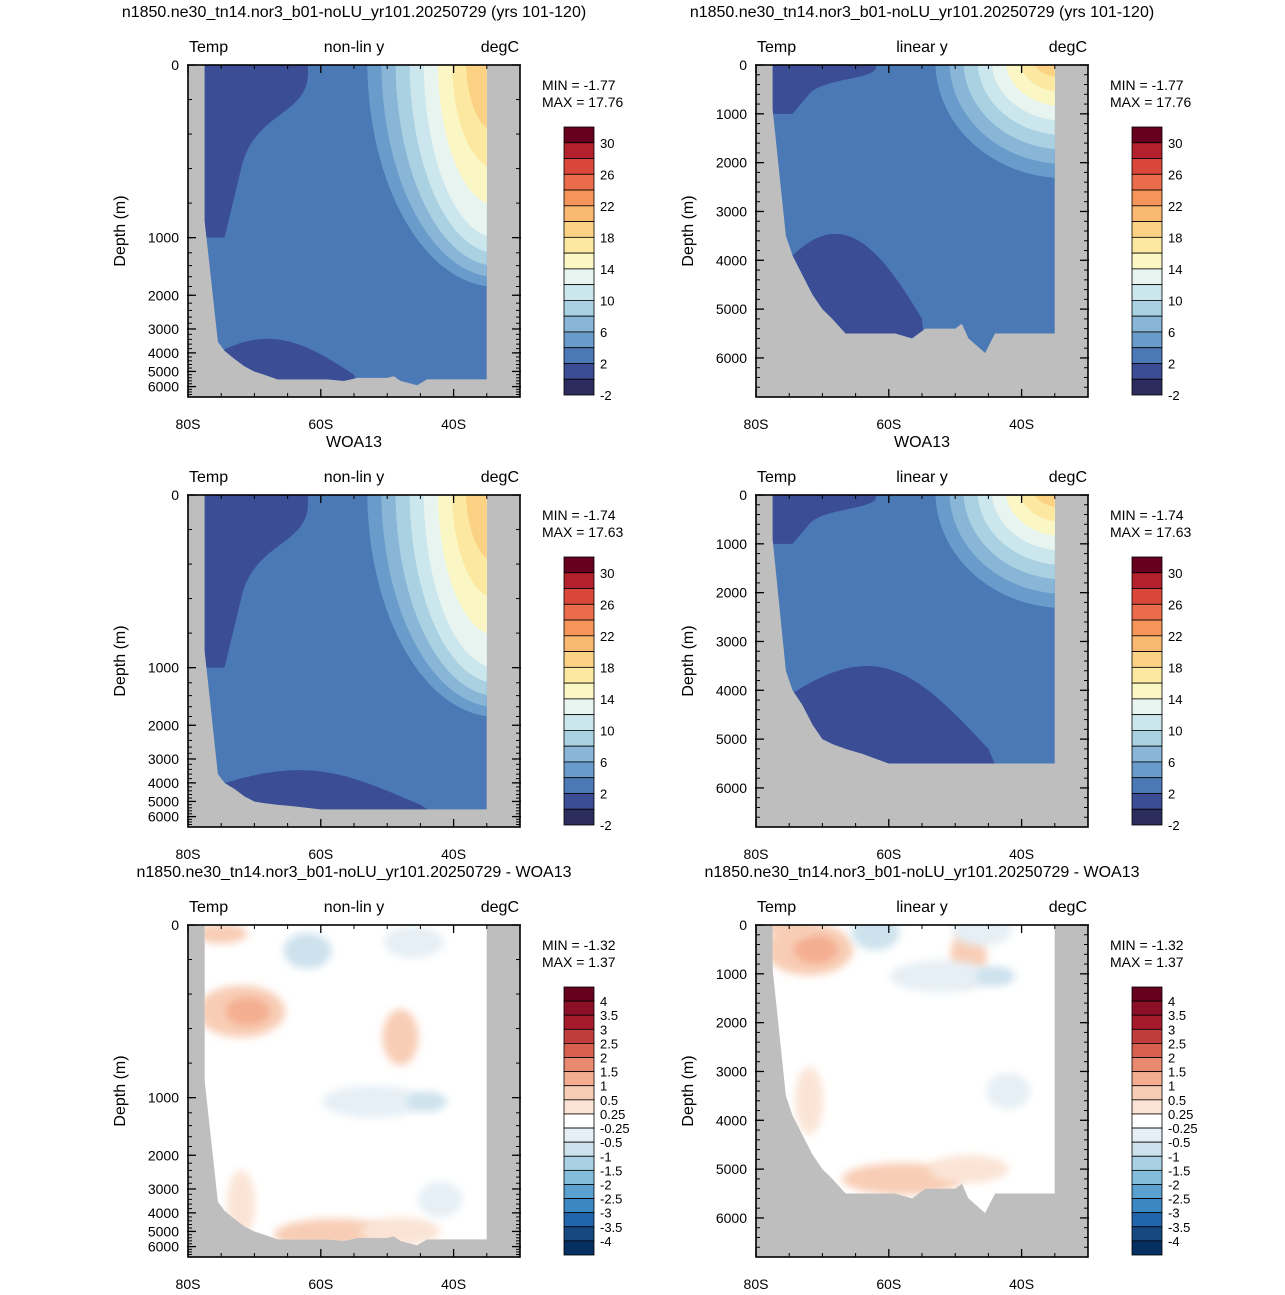 This screenshot has width=1285, height=1295. Describe the element at coordinates (583, 532) in the screenshot. I see `max-value: MAX = 17.63` at that location.